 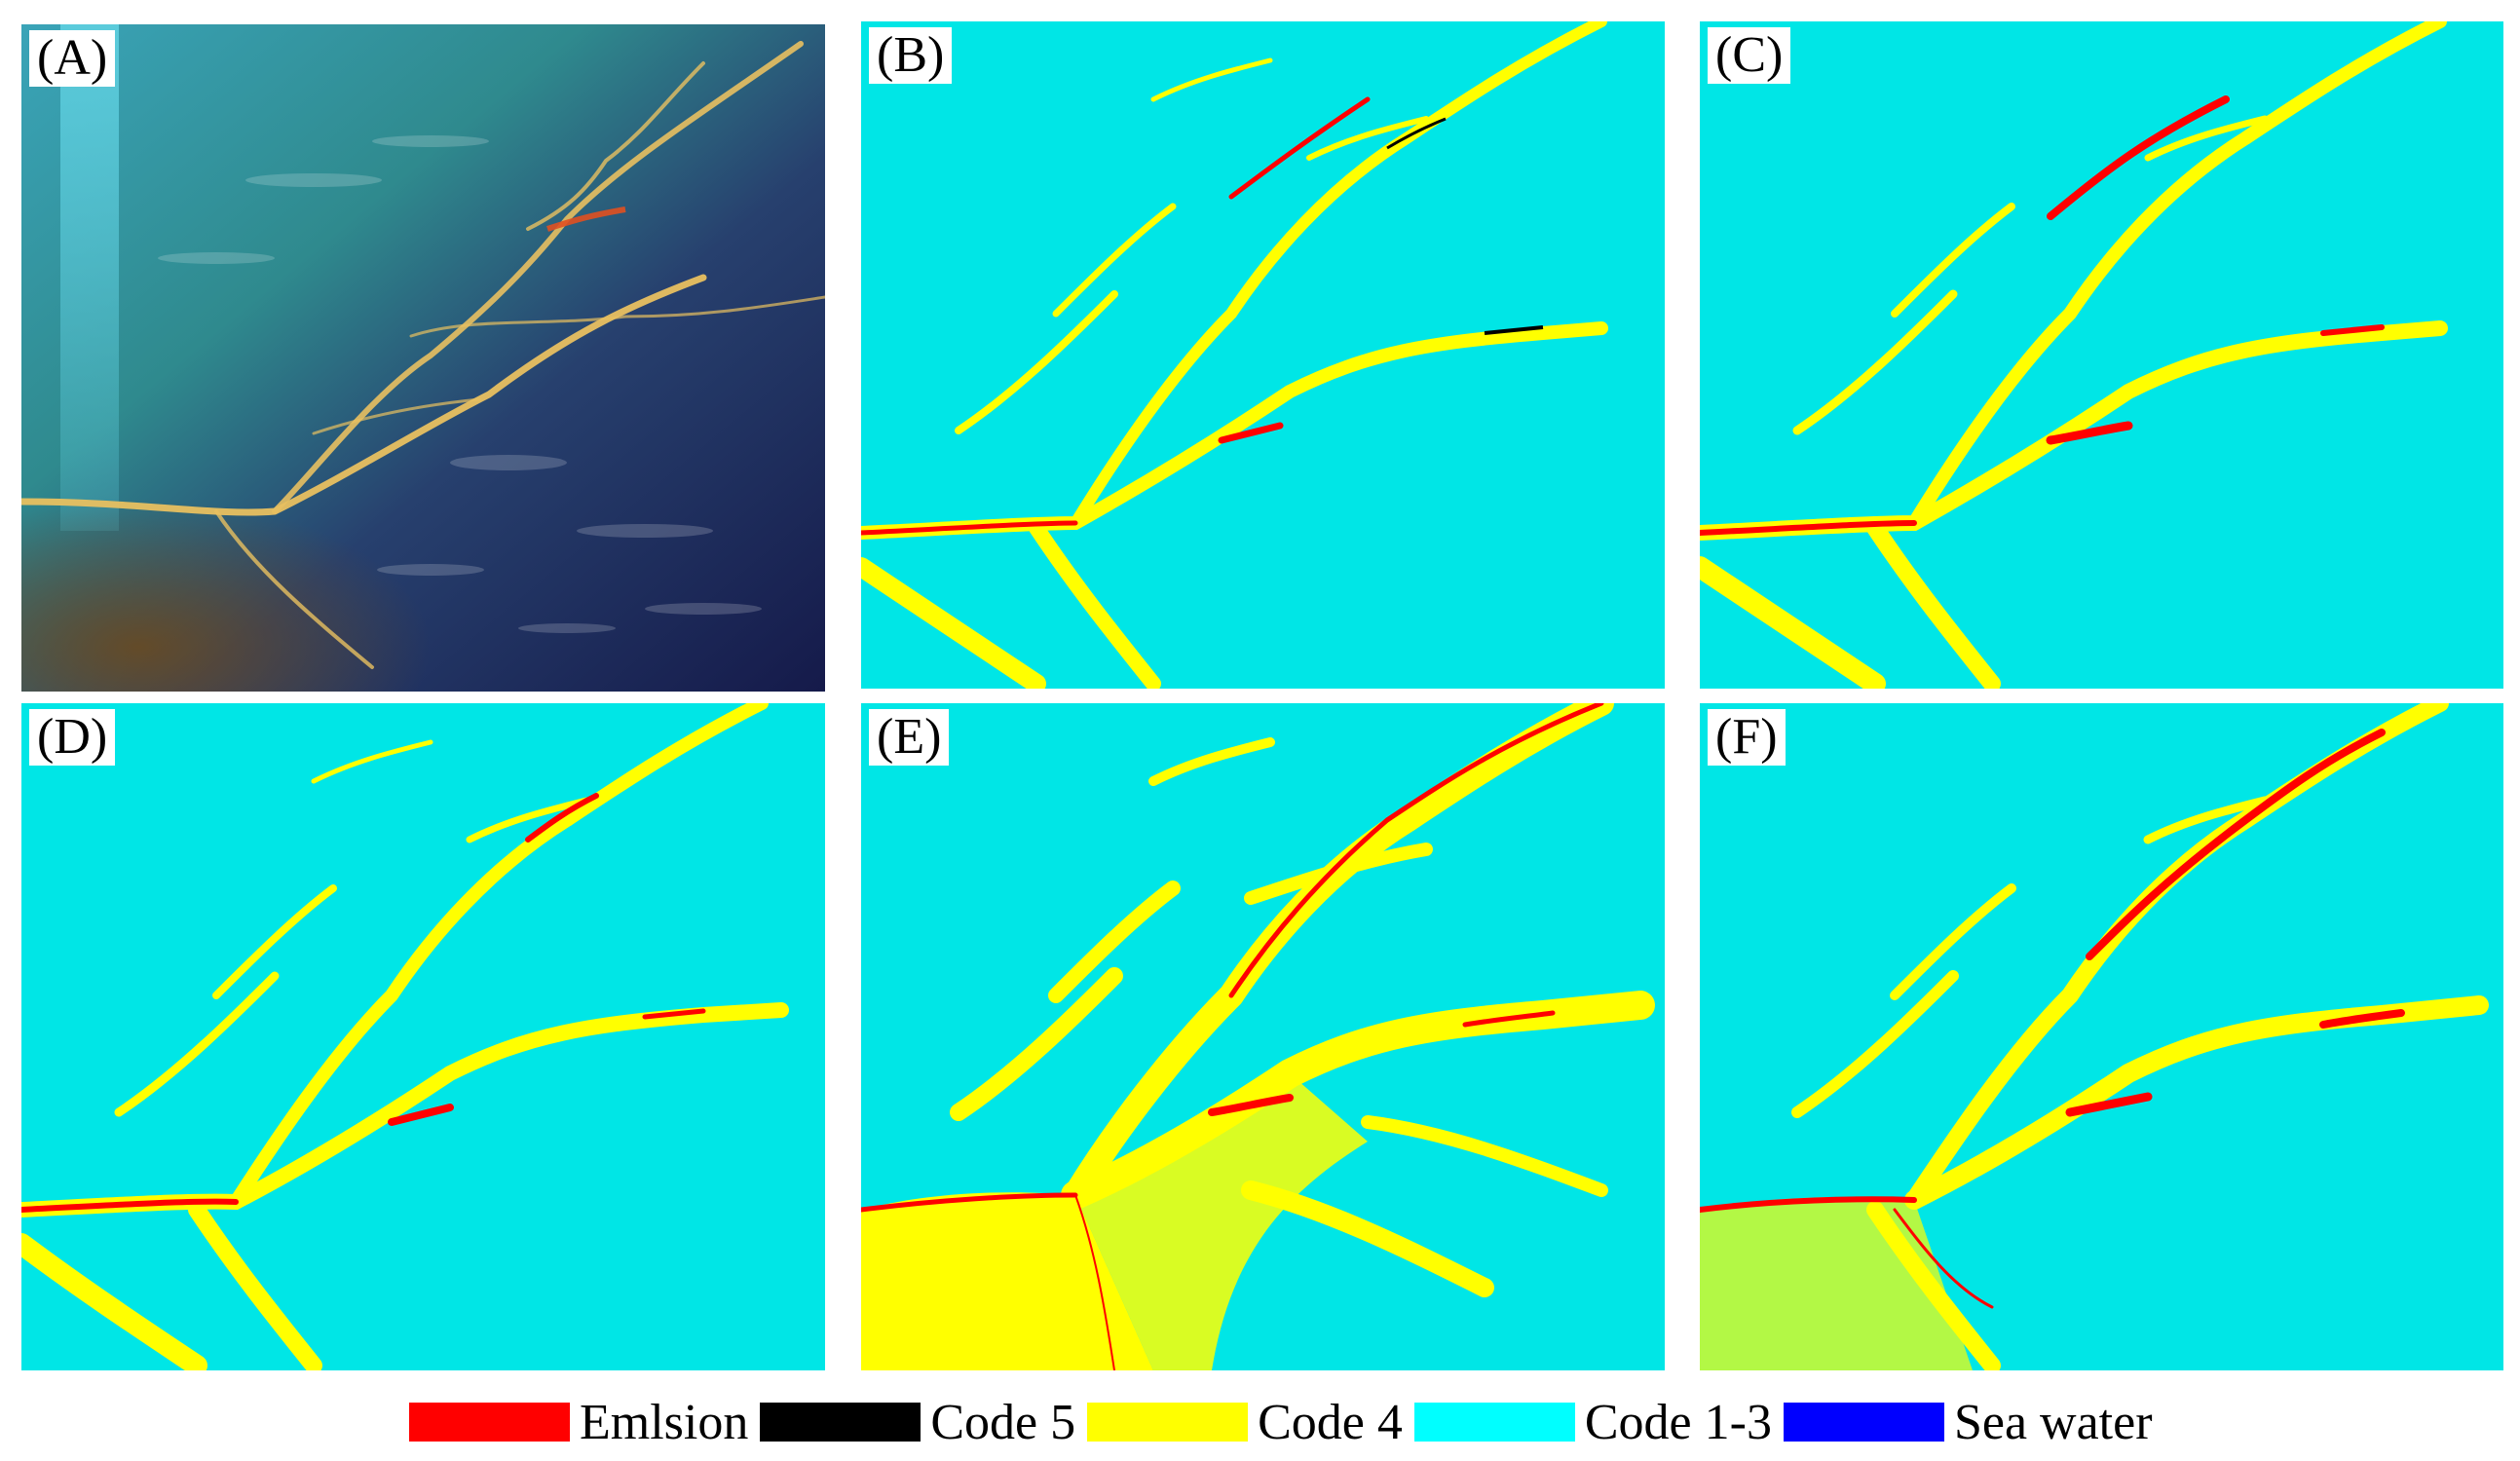 I want to click on legend-label-emulsion: Emlsion, so click(x=664, y=1422).